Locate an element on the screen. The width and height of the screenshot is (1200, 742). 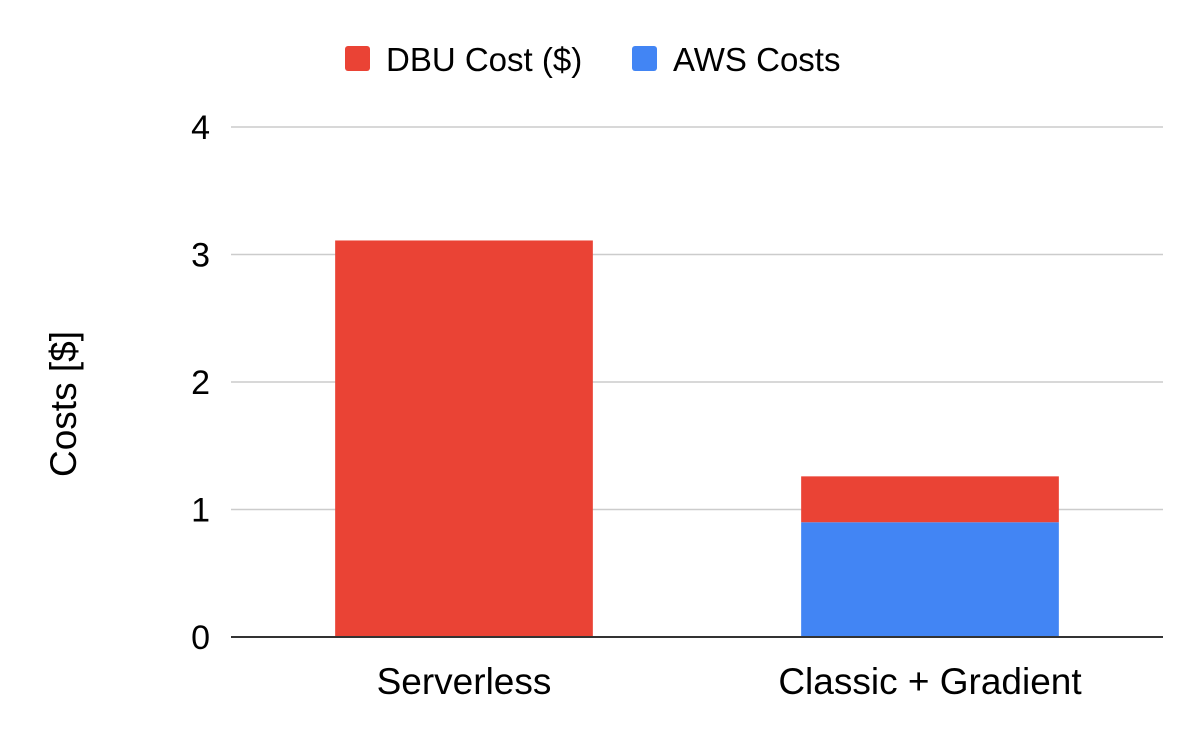
legend: DBU Cost ($) AWS Costs is located at coordinates (592, 59).